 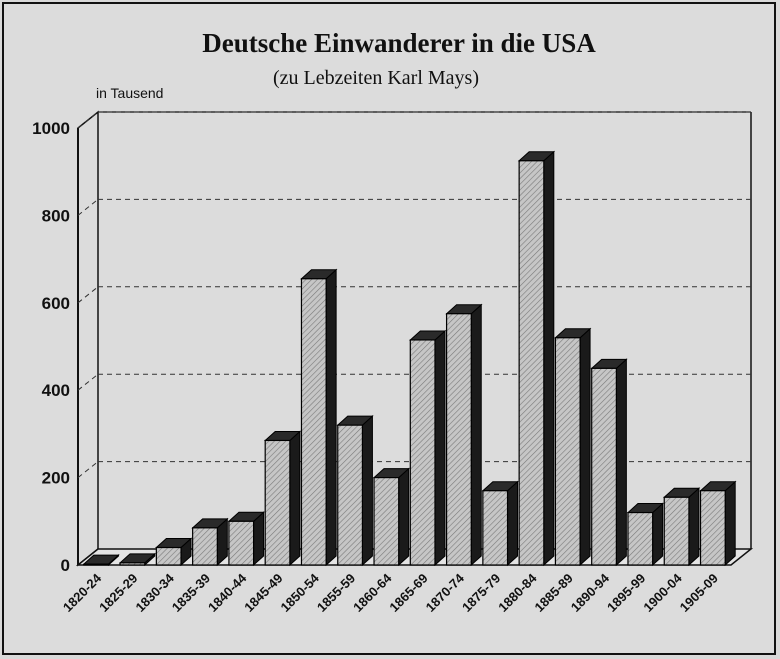 What do you see at coordinates (56, 215) in the screenshot?
I see `y-tick-label: 800` at bounding box center [56, 215].